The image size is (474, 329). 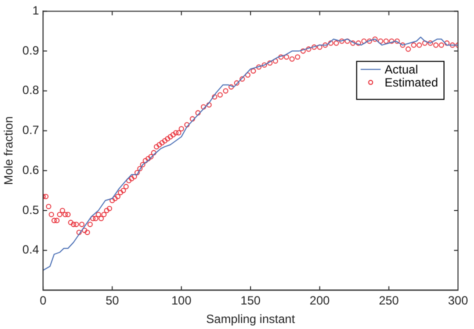 I want to click on y-tick-label: 0.4, so click(x=31, y=249).